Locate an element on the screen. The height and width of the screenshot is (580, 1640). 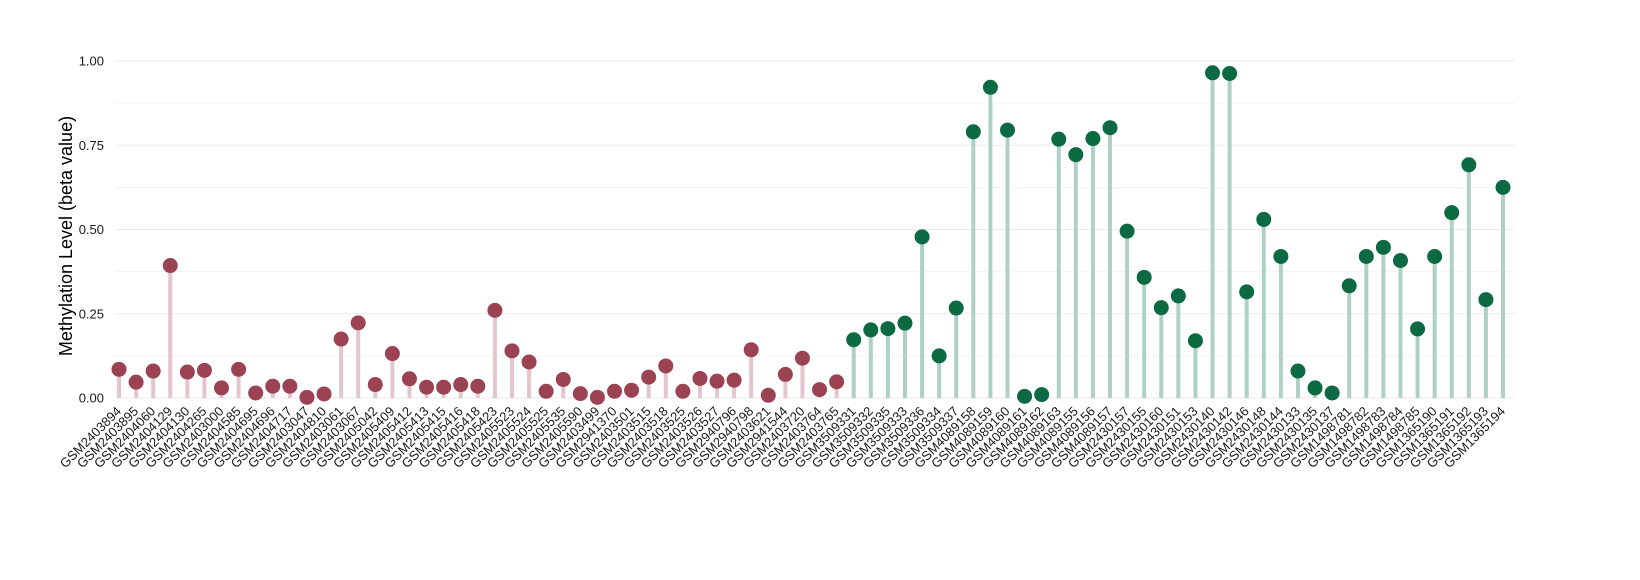
y-axis-label: Methylation Level (beta value) is located at coordinates (66, 236).